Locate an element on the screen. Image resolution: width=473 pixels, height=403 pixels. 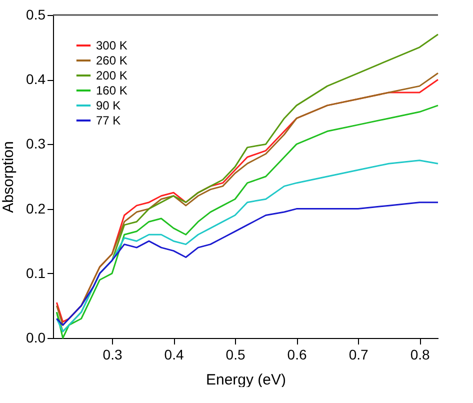
y-tick-label: 0.5 is located at coordinates (36, 14).